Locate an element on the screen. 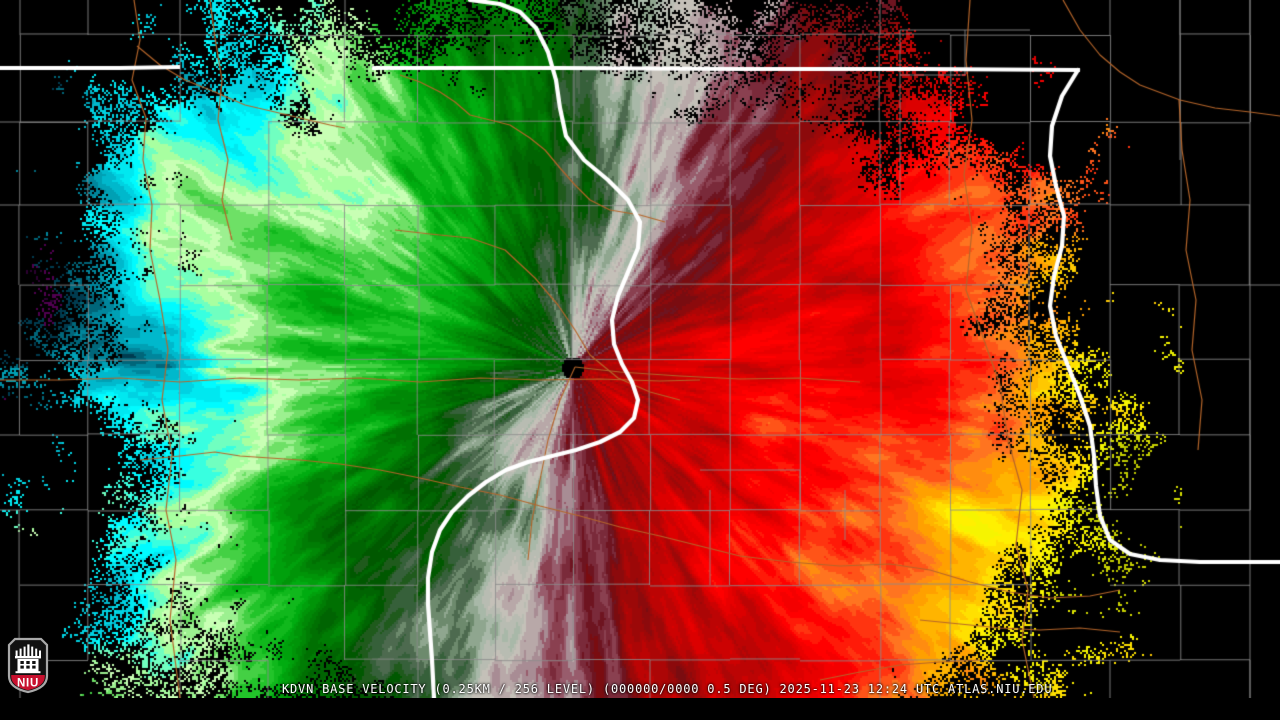 This screenshot has height=720, width=1280. niu-logo-text: NIU is located at coordinates (28, 683).